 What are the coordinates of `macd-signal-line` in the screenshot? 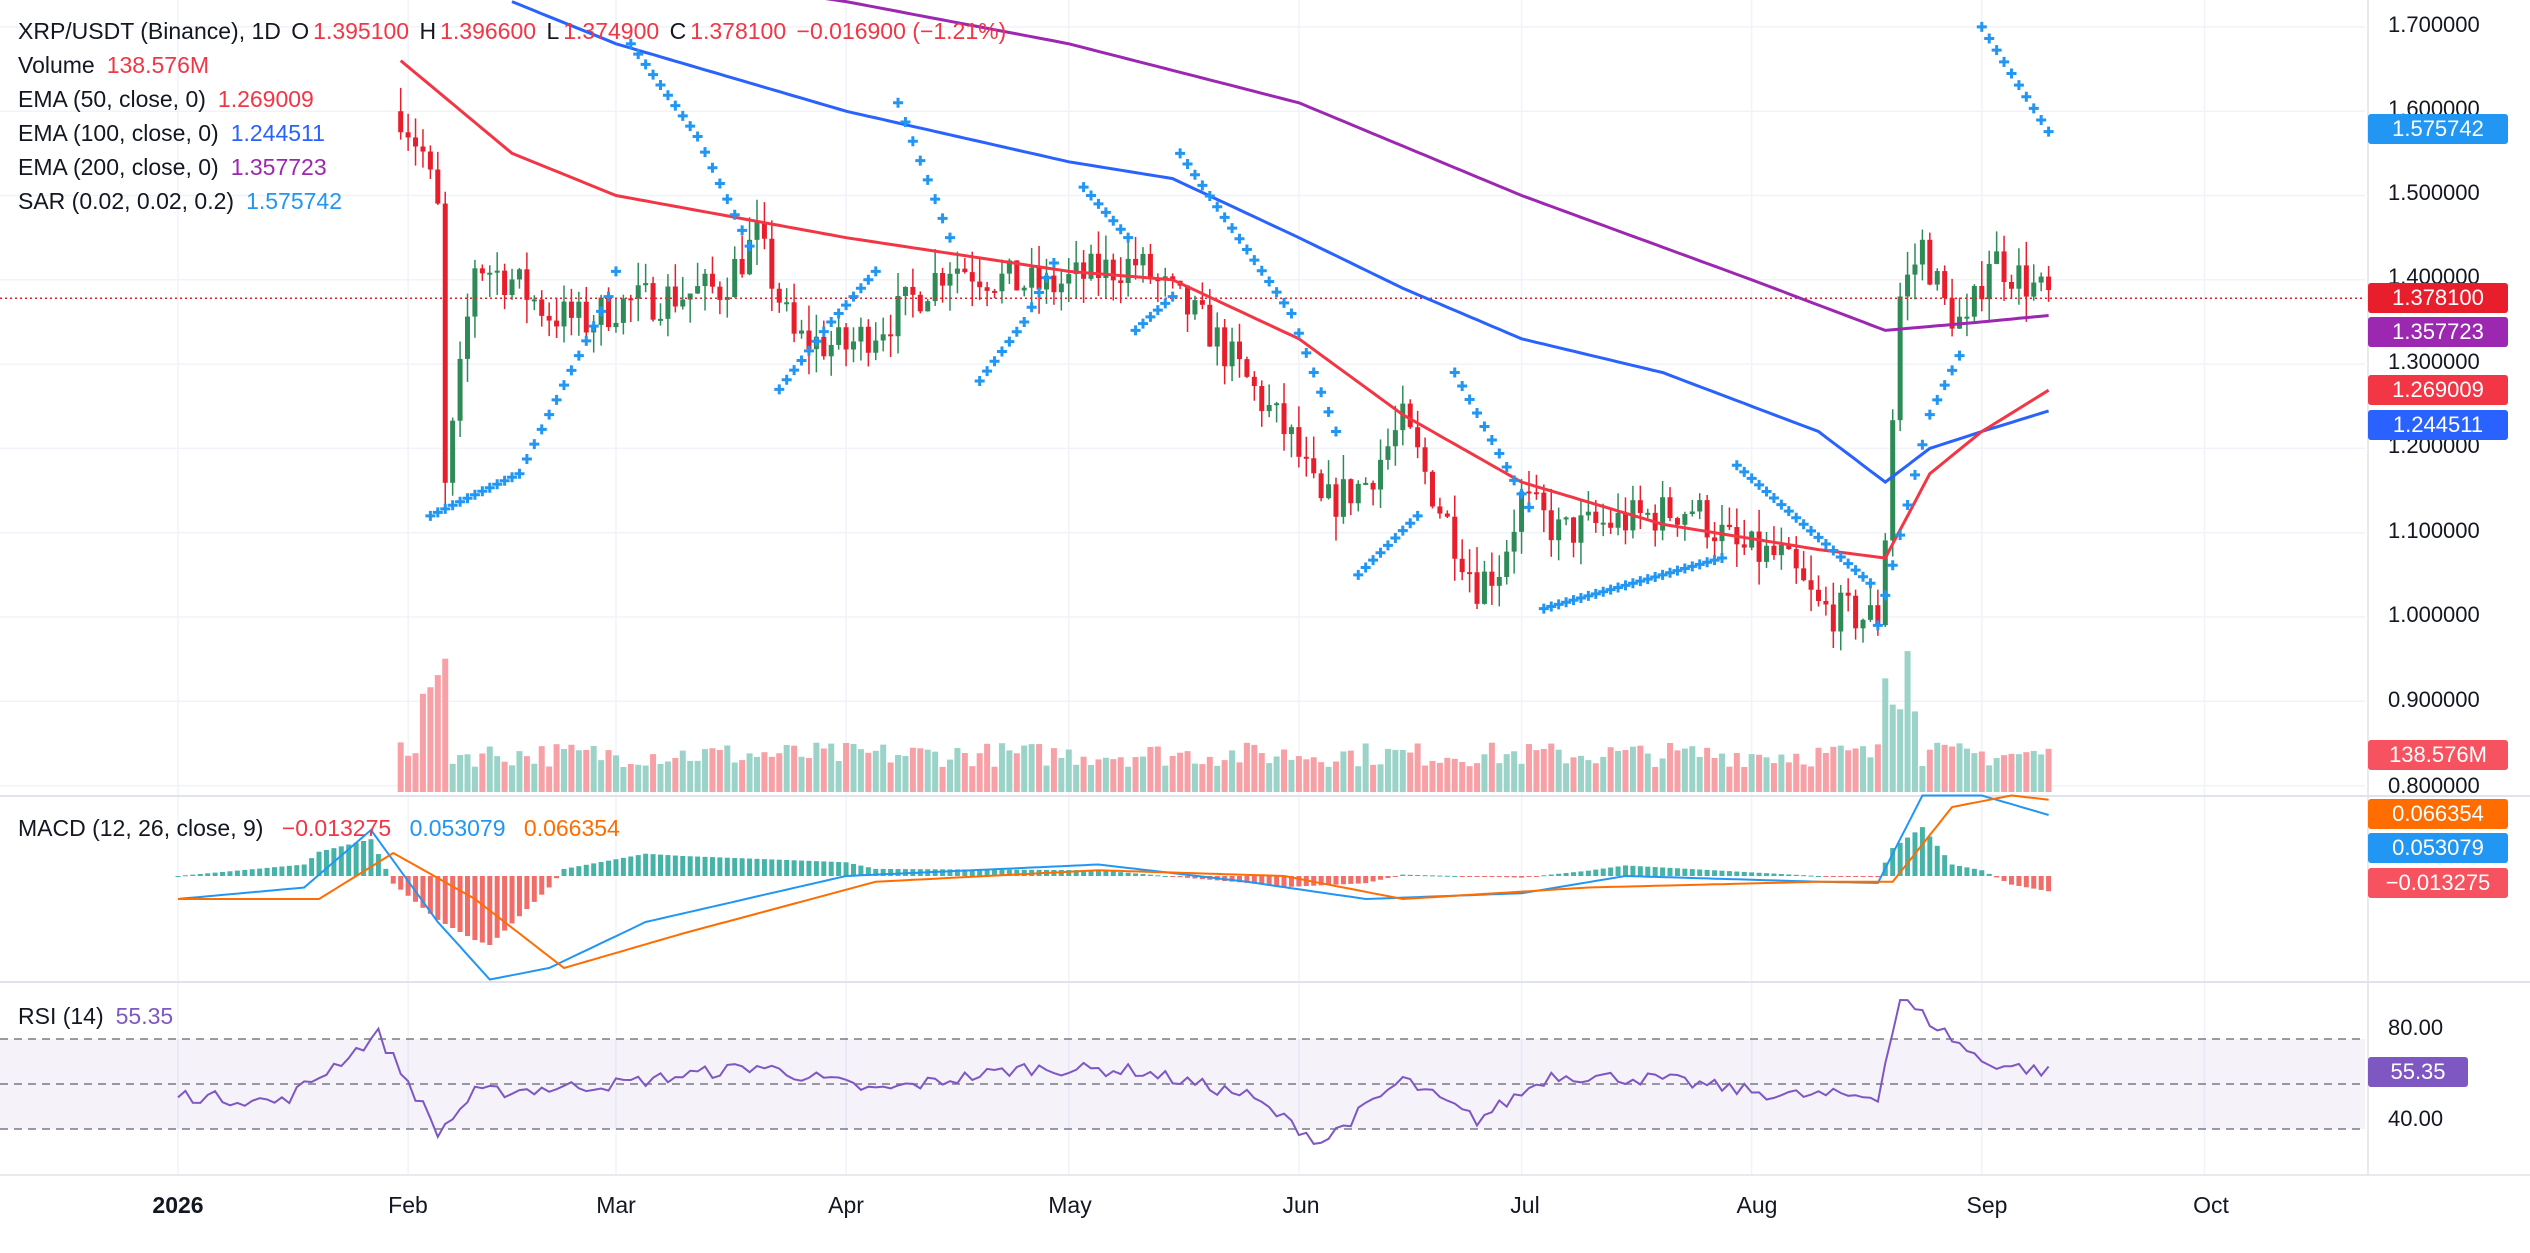 It's located at (1113, 882).